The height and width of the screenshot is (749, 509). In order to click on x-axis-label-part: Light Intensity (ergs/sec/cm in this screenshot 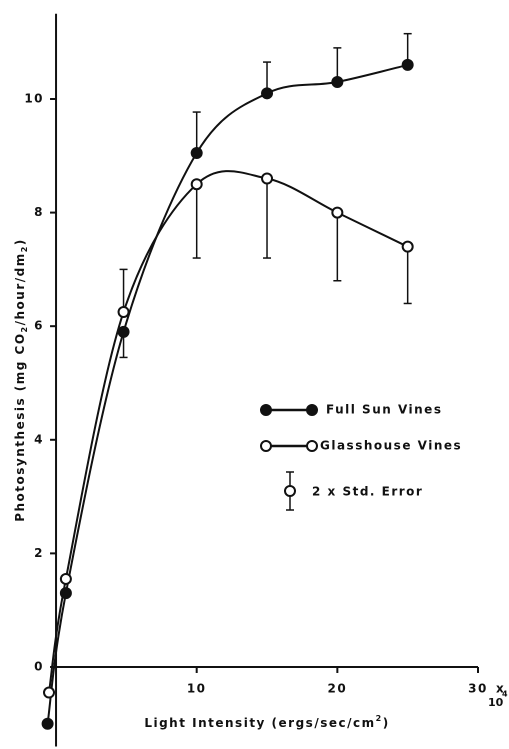, I will do `click(259, 723)`.